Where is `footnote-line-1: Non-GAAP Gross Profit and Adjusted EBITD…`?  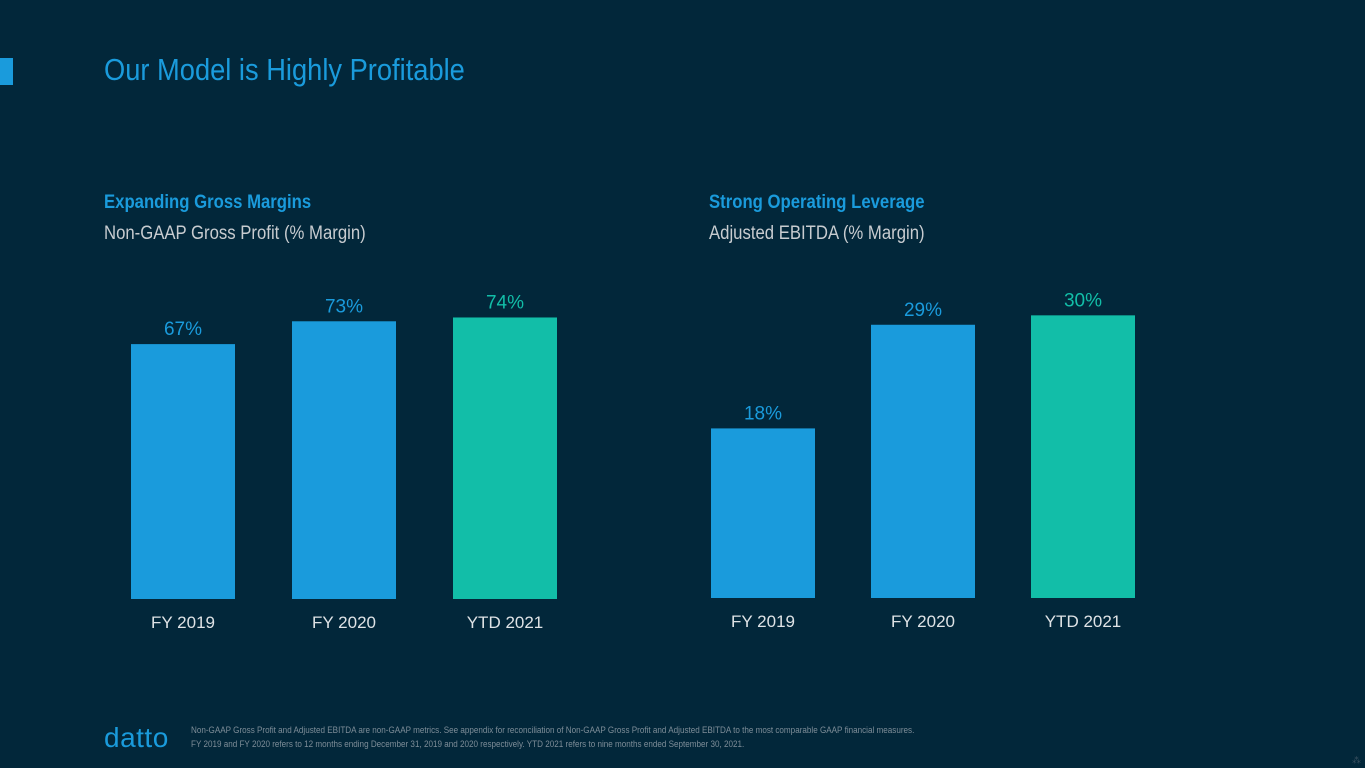
footnote-line-1: Non-GAAP Gross Profit and Adjusted EBITD… is located at coordinates (553, 730).